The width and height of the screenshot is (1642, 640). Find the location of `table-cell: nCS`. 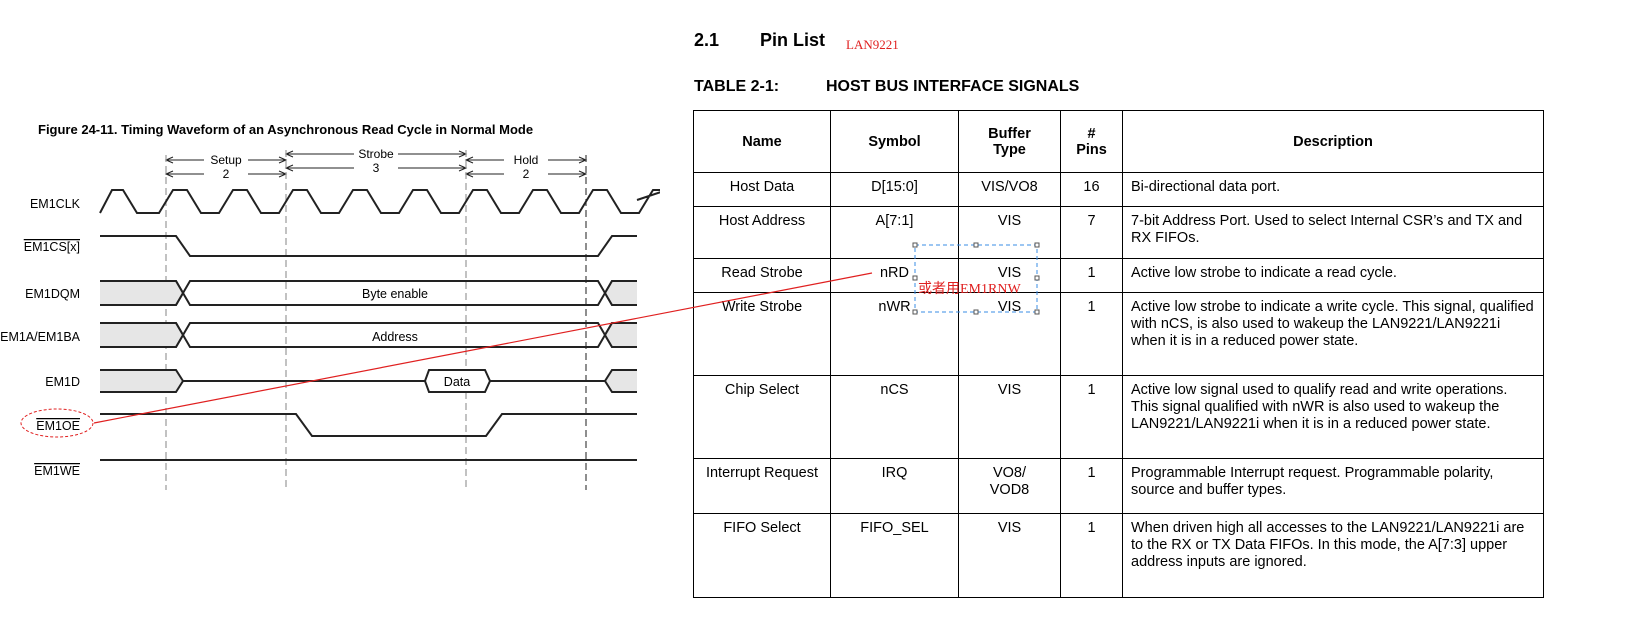

table-cell: nCS is located at coordinates (894, 417).